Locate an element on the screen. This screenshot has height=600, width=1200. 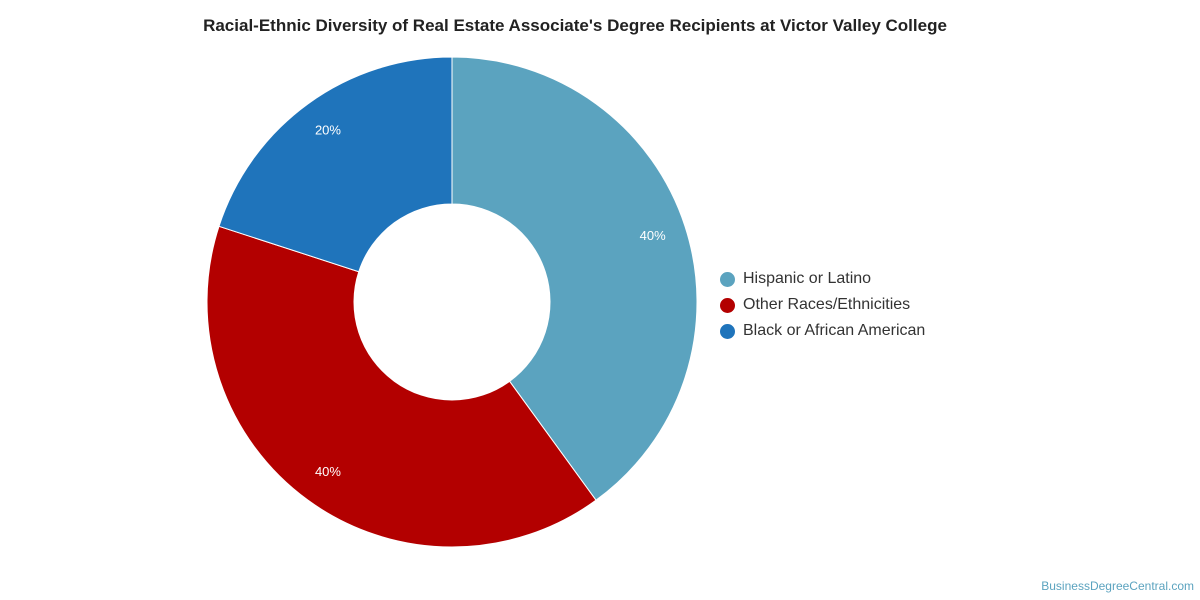
legend-item: Black or African American is located at coordinates (822, 331).